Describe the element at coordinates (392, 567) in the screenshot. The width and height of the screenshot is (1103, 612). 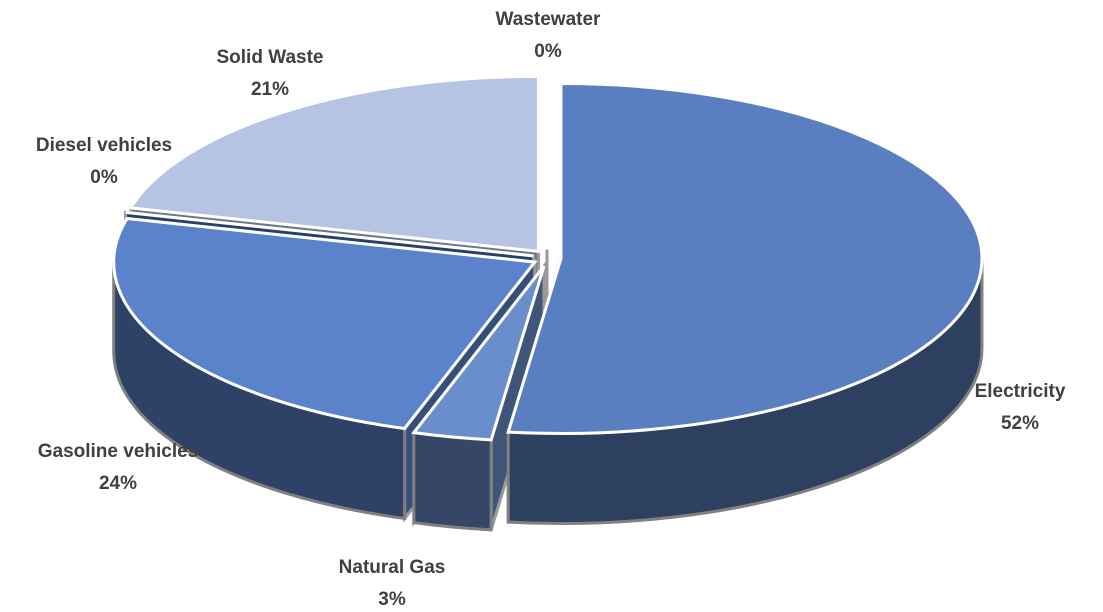
I see `slice-label: Natural Gas` at that location.